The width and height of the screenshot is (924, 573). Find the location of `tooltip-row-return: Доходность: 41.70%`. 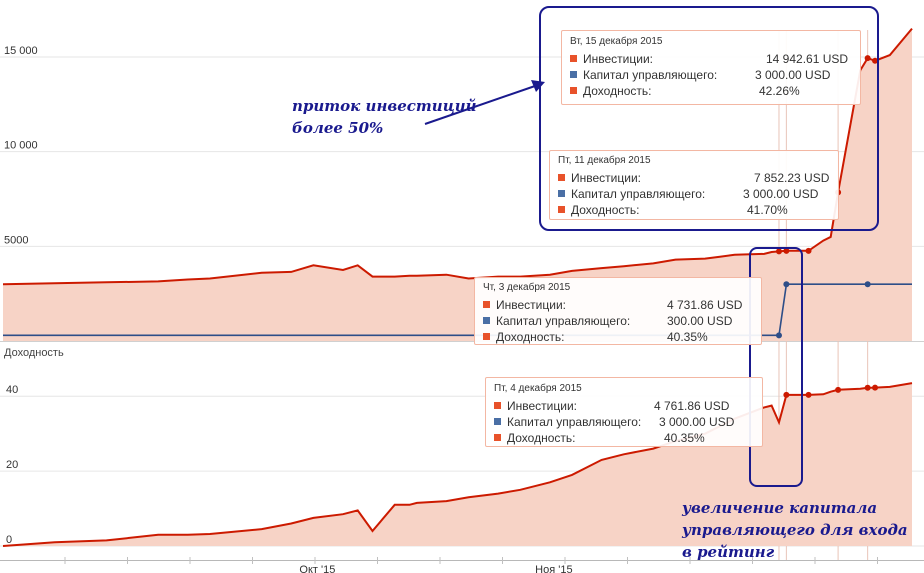

tooltip-row-return: Доходность: 41.70% is located at coordinates (694, 210).